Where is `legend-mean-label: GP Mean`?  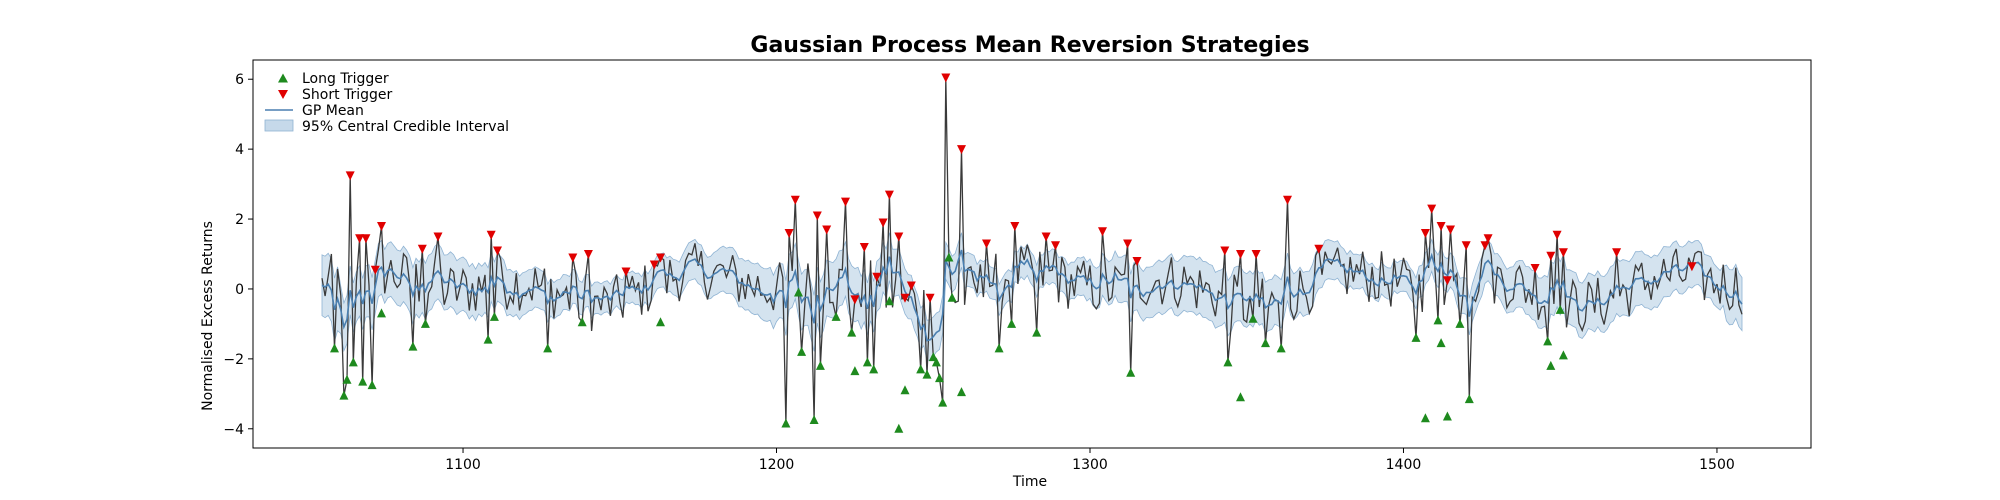 legend-mean-label: GP Mean is located at coordinates (333, 111).